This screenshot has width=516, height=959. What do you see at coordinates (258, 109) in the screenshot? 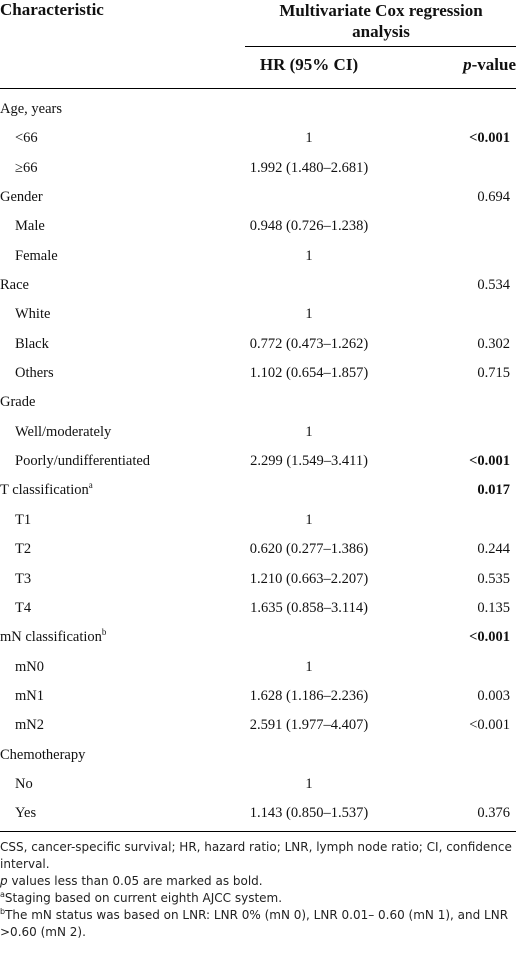
I see `table-row: Age, years` at bounding box center [258, 109].